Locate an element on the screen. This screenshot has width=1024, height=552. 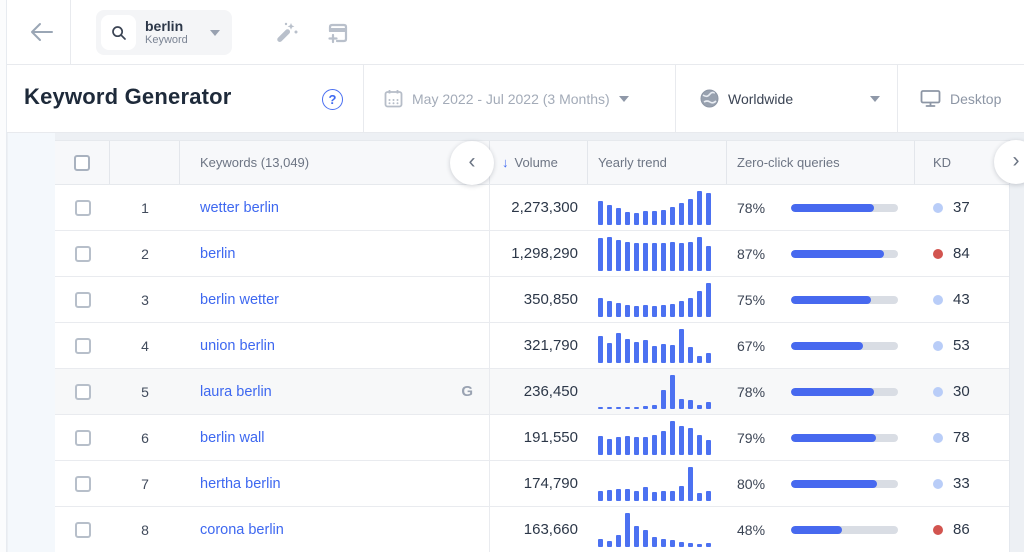
kd-value: 43 is located at coordinates (961, 299).